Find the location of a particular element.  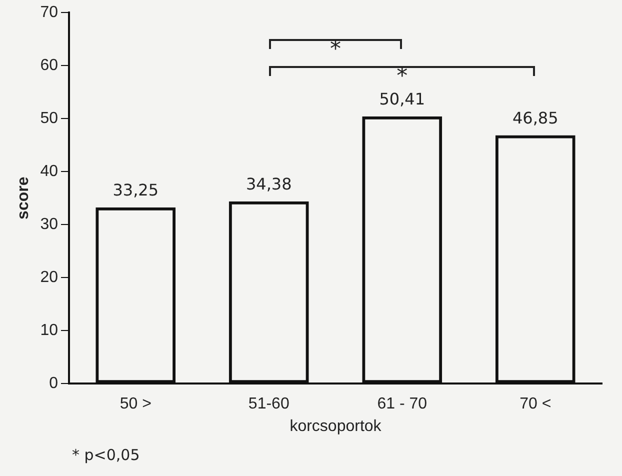

text: * p<0,05 is located at coordinates (106, 455).